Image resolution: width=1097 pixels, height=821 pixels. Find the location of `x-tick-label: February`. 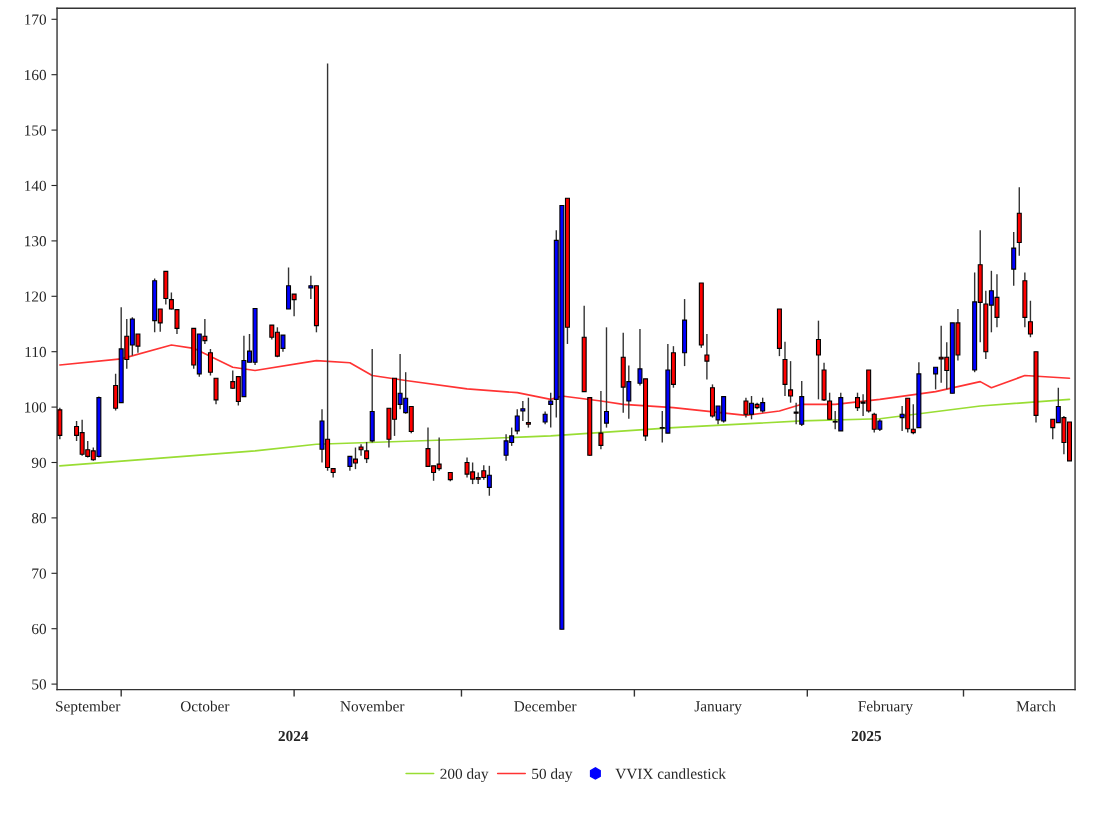

x-tick-label: February is located at coordinates (885, 707).